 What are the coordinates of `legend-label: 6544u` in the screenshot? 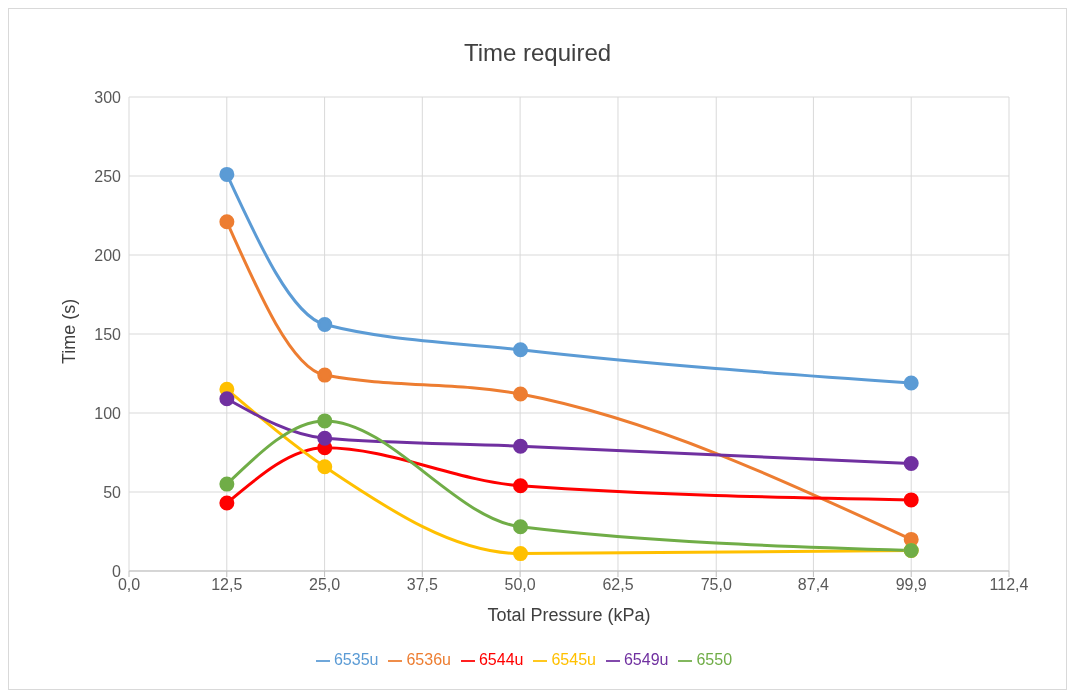 It's located at (501, 659).